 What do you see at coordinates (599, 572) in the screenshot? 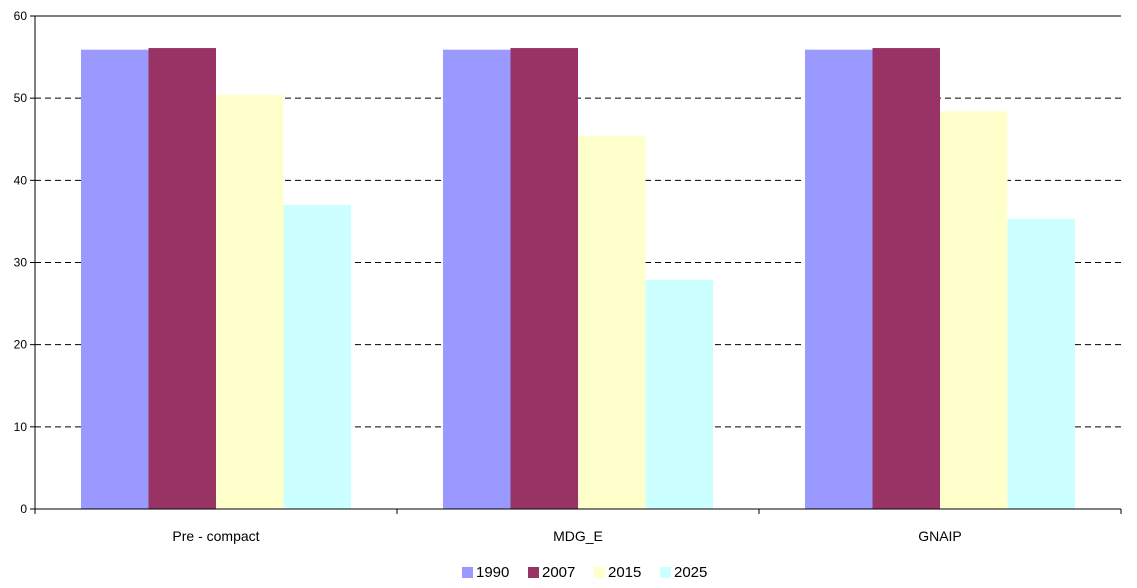
I see `legend-swatch-2015` at bounding box center [599, 572].